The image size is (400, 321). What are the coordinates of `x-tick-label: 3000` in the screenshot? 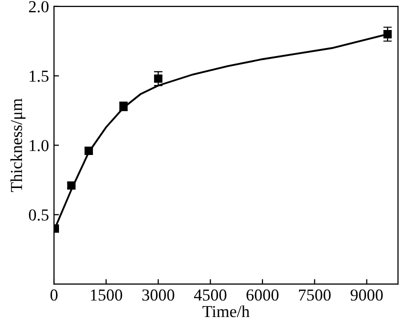 It's located at (158, 295).